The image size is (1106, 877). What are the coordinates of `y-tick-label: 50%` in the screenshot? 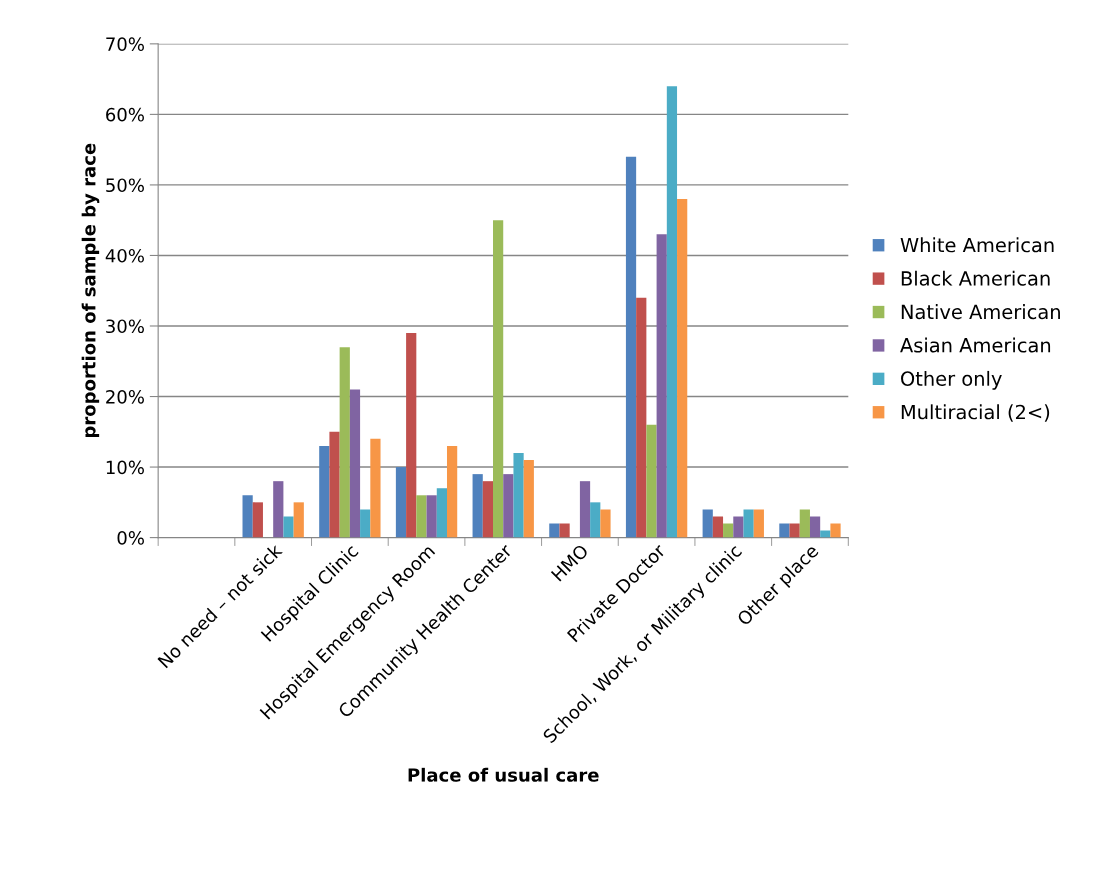 It's located at (125, 185).